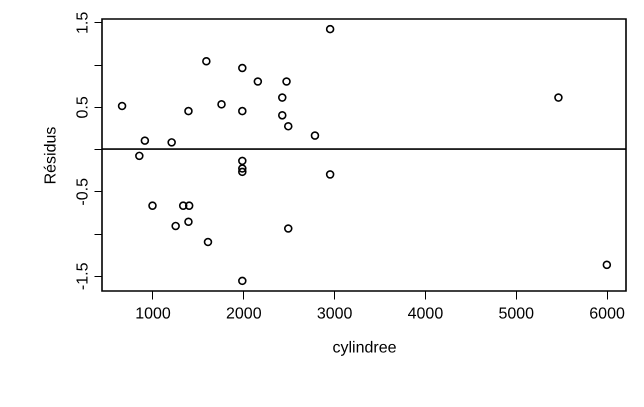 The height and width of the screenshot is (407, 644). I want to click on y-tick-label: 0.5, so click(83, 107).